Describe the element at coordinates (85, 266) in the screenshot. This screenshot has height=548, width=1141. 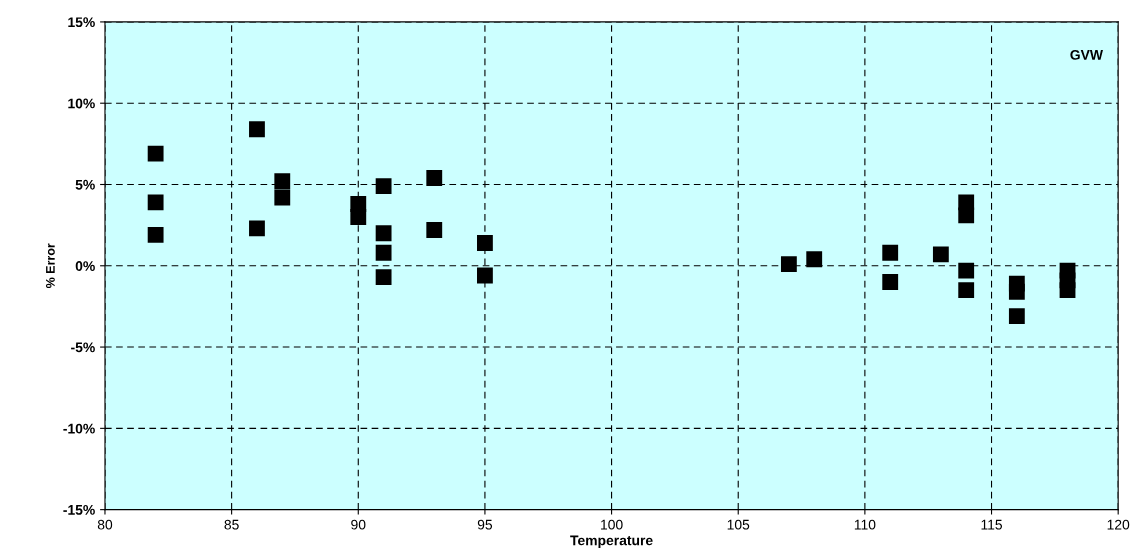
I see `y-tick-label: 0%` at that location.